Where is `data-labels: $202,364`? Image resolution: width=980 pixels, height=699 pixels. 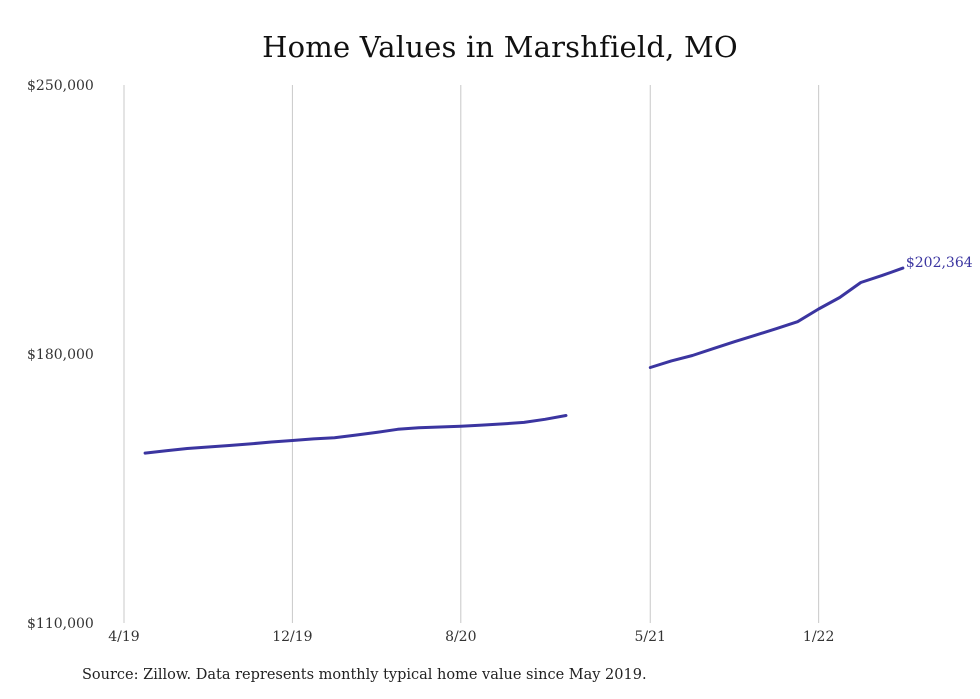
data-labels: $202,364 is located at coordinates (939, 263).